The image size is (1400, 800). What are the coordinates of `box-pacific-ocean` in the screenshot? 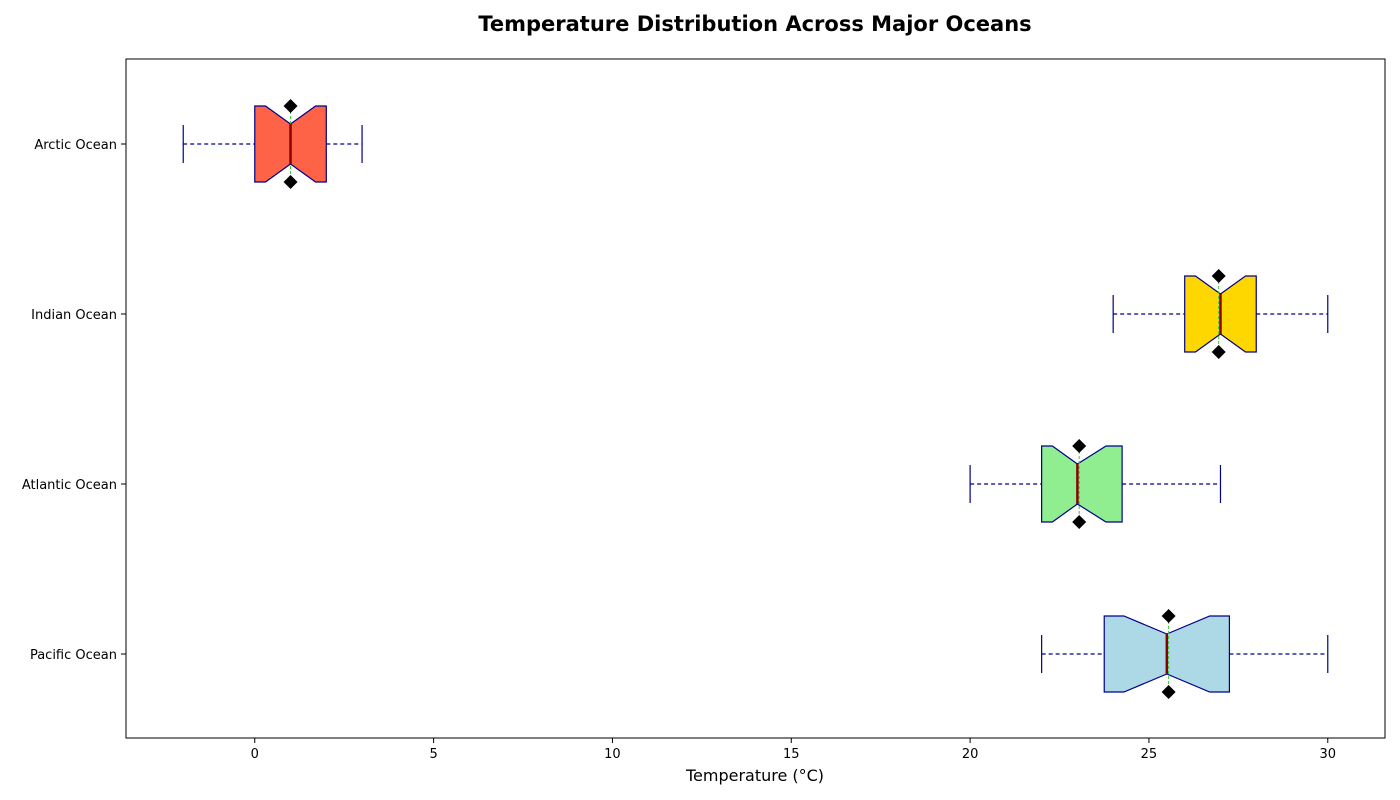 It's located at (1185, 654).